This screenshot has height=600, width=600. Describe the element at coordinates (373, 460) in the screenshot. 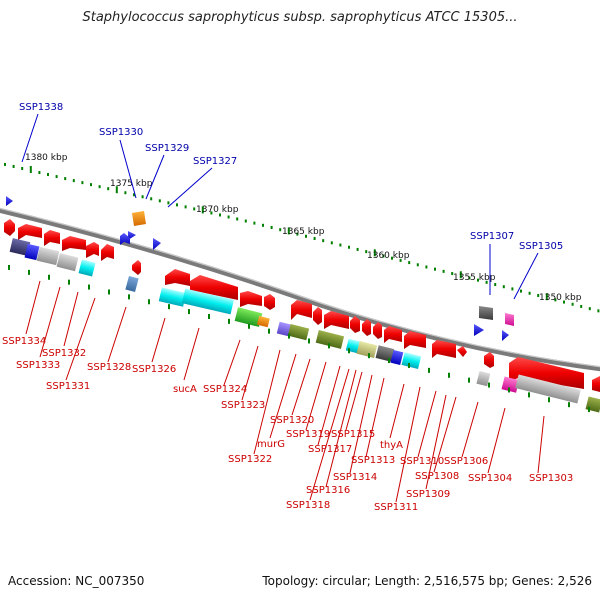

I see `gene-label: SSP1313` at that location.